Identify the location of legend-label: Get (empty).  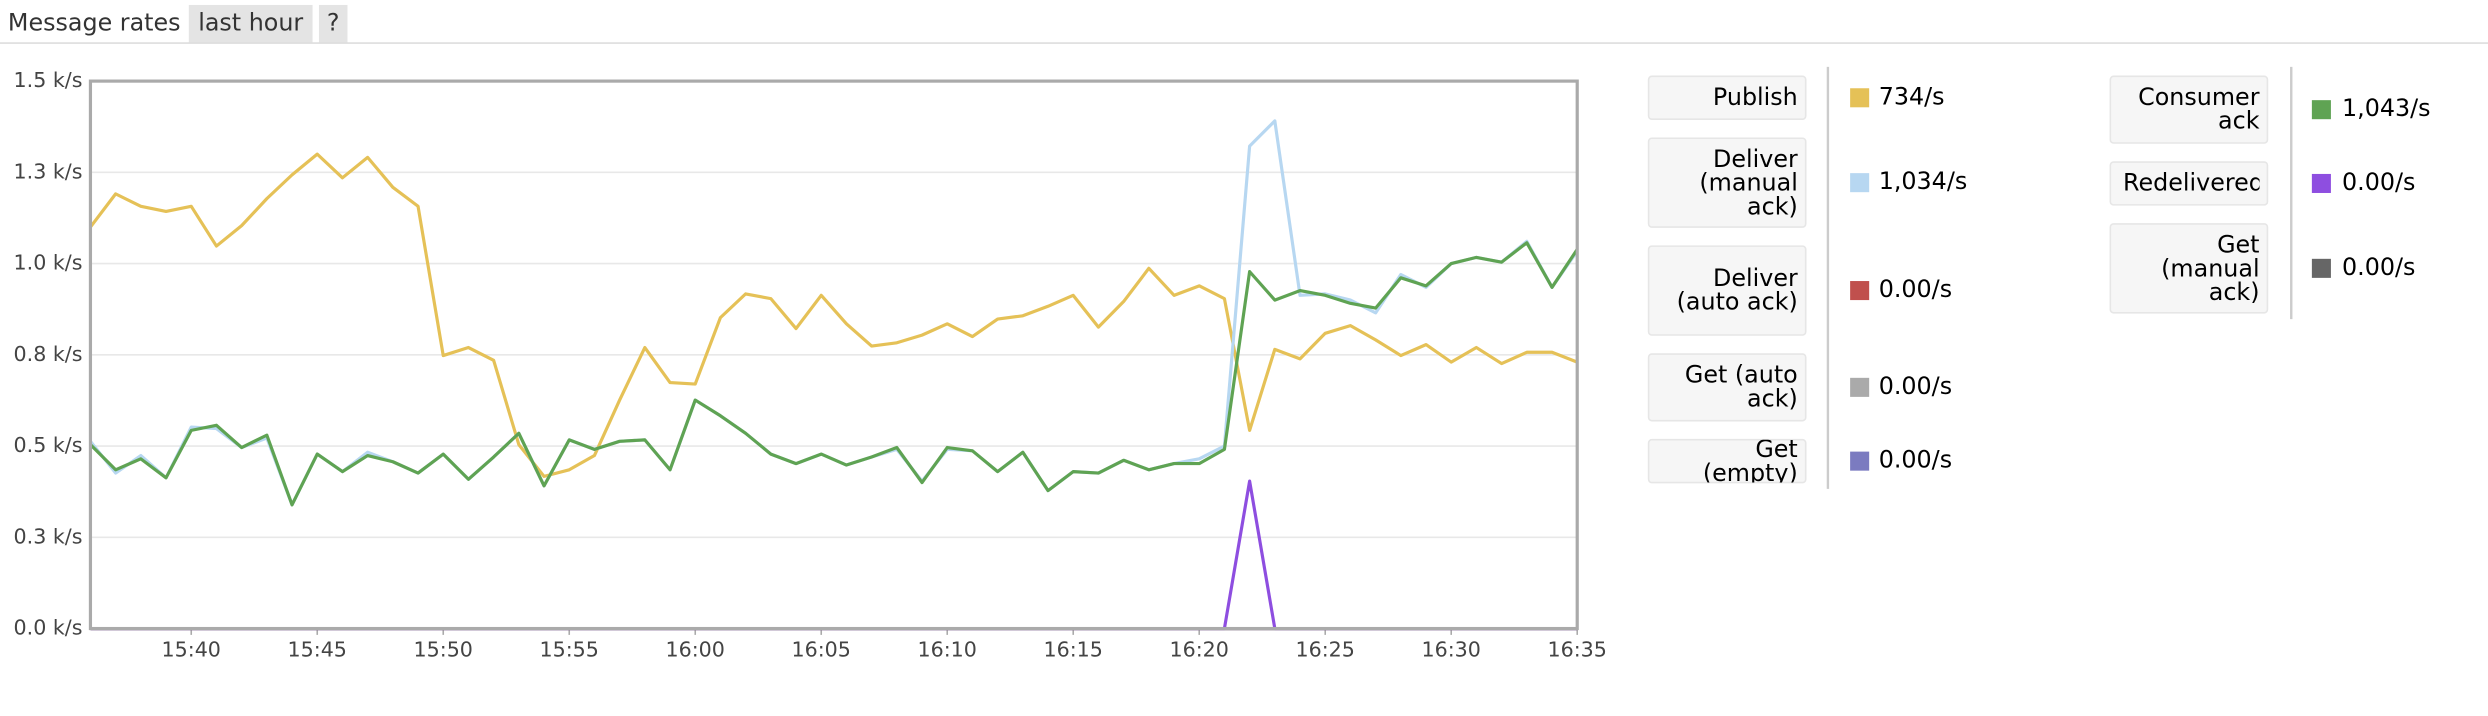
(1750, 461).